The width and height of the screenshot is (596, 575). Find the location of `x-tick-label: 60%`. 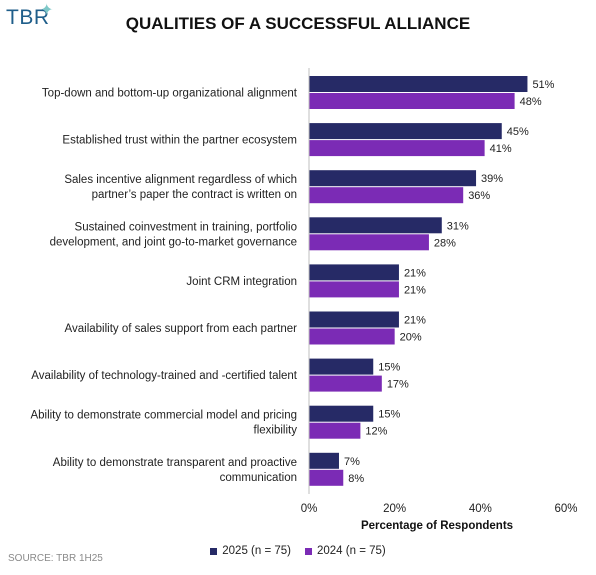

x-tick-label: 60% is located at coordinates (565, 509).